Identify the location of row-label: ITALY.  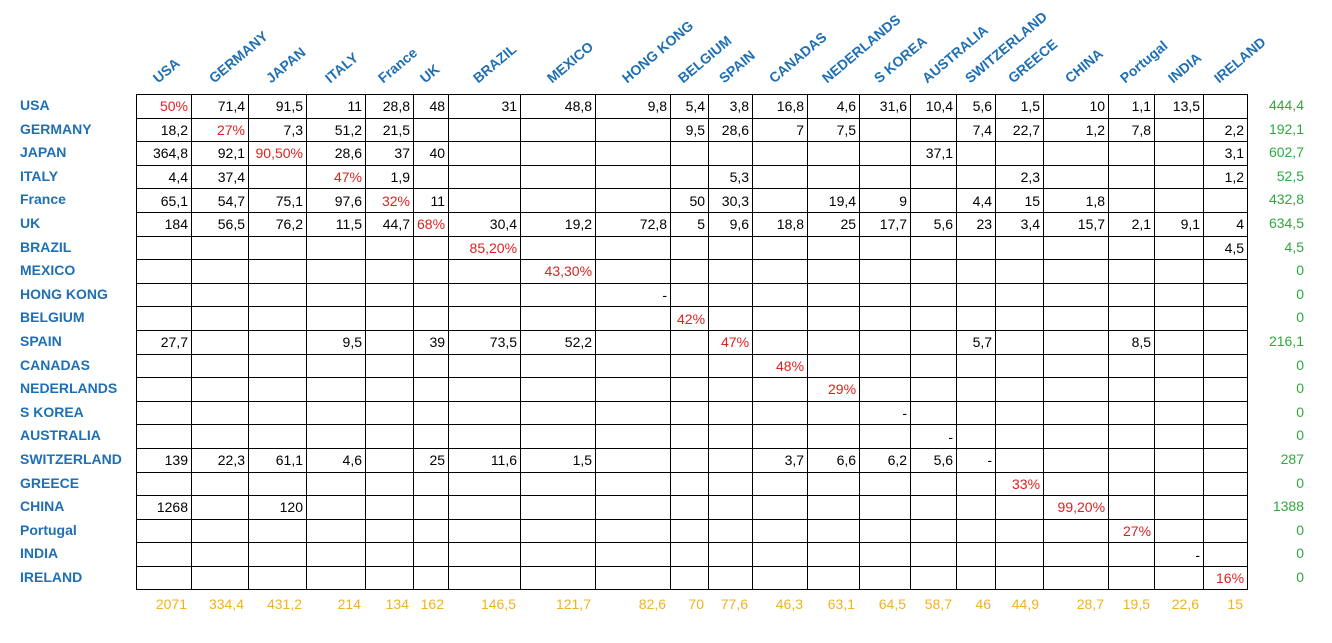
(39, 175).